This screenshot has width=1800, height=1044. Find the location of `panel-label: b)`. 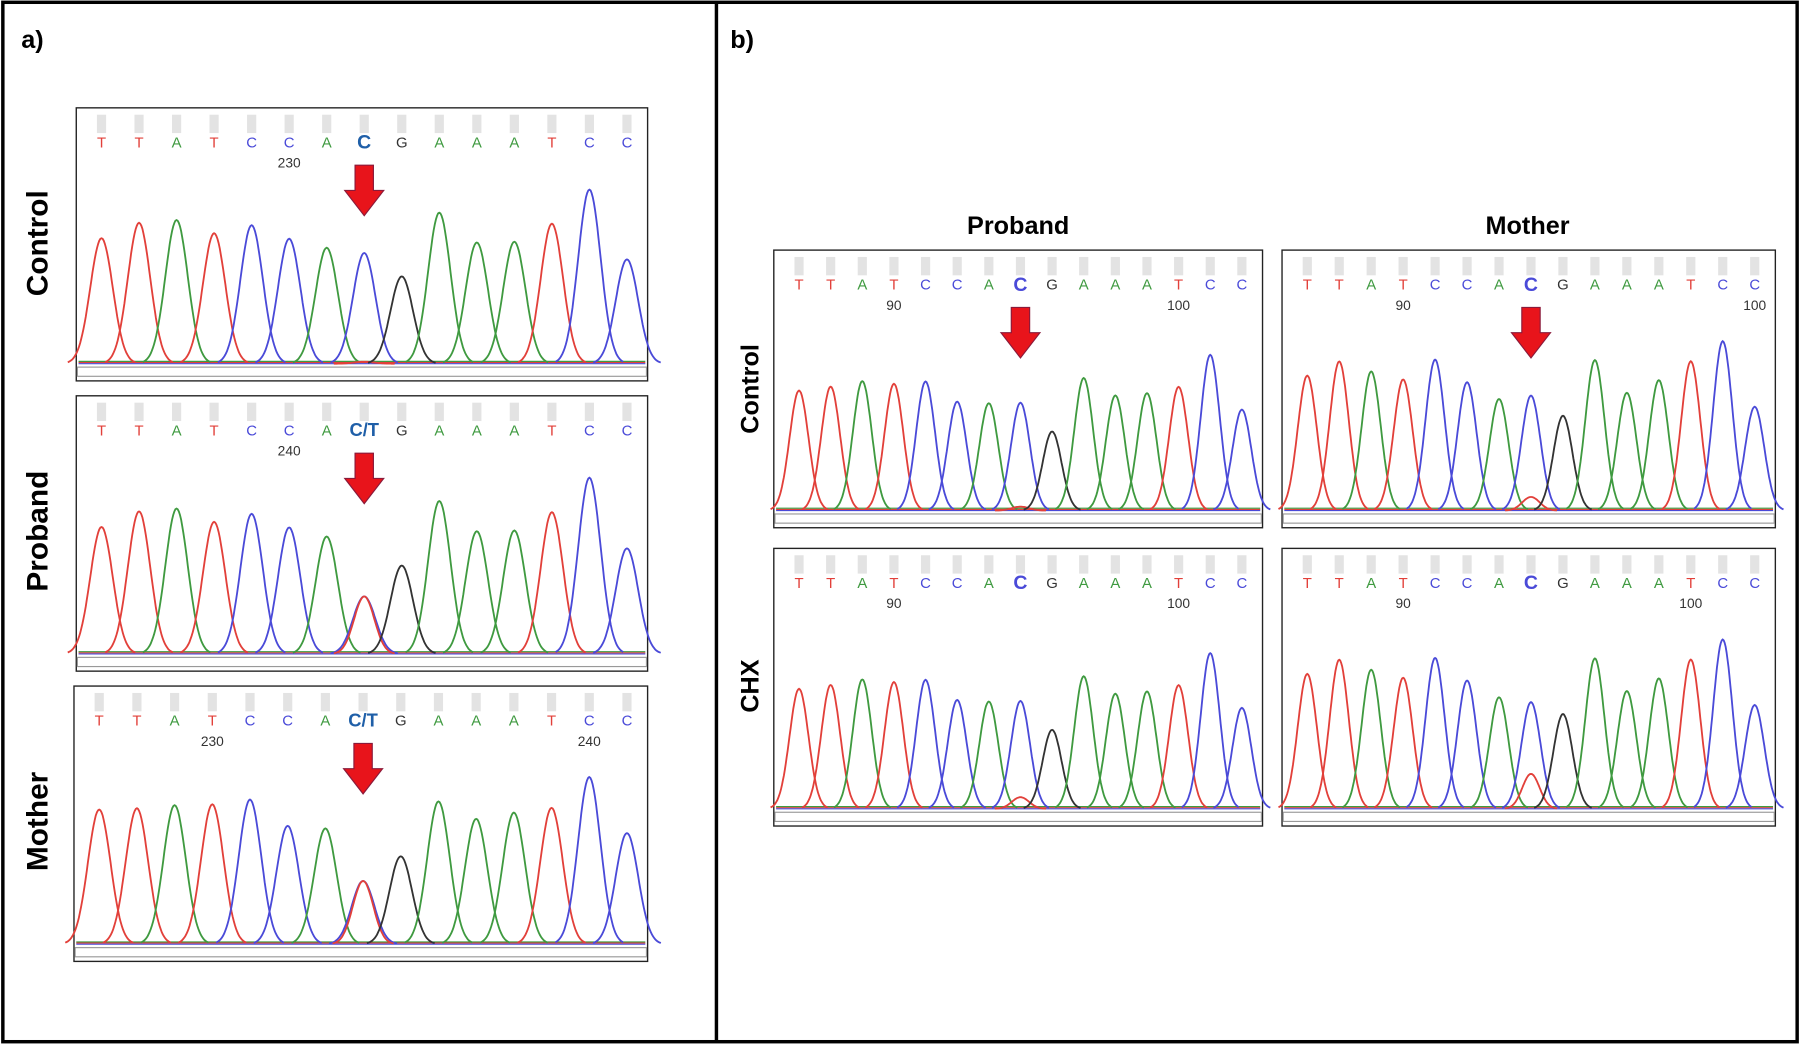

panel-label: b) is located at coordinates (742, 40).